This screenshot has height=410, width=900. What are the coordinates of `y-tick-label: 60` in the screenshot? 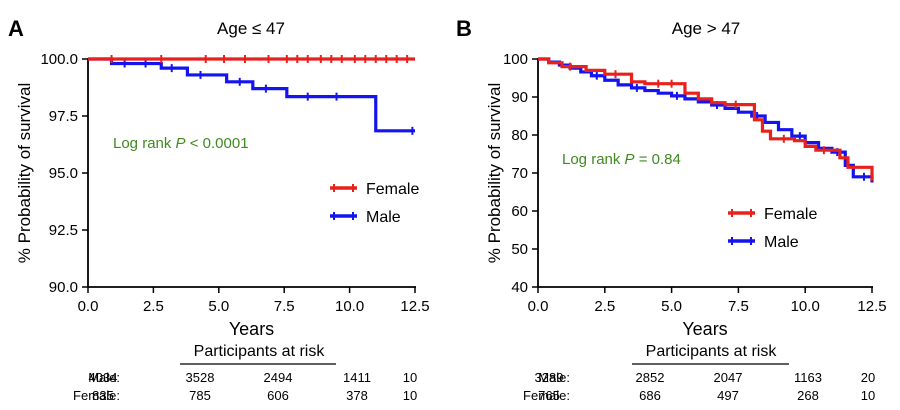 It's located at (519, 211).